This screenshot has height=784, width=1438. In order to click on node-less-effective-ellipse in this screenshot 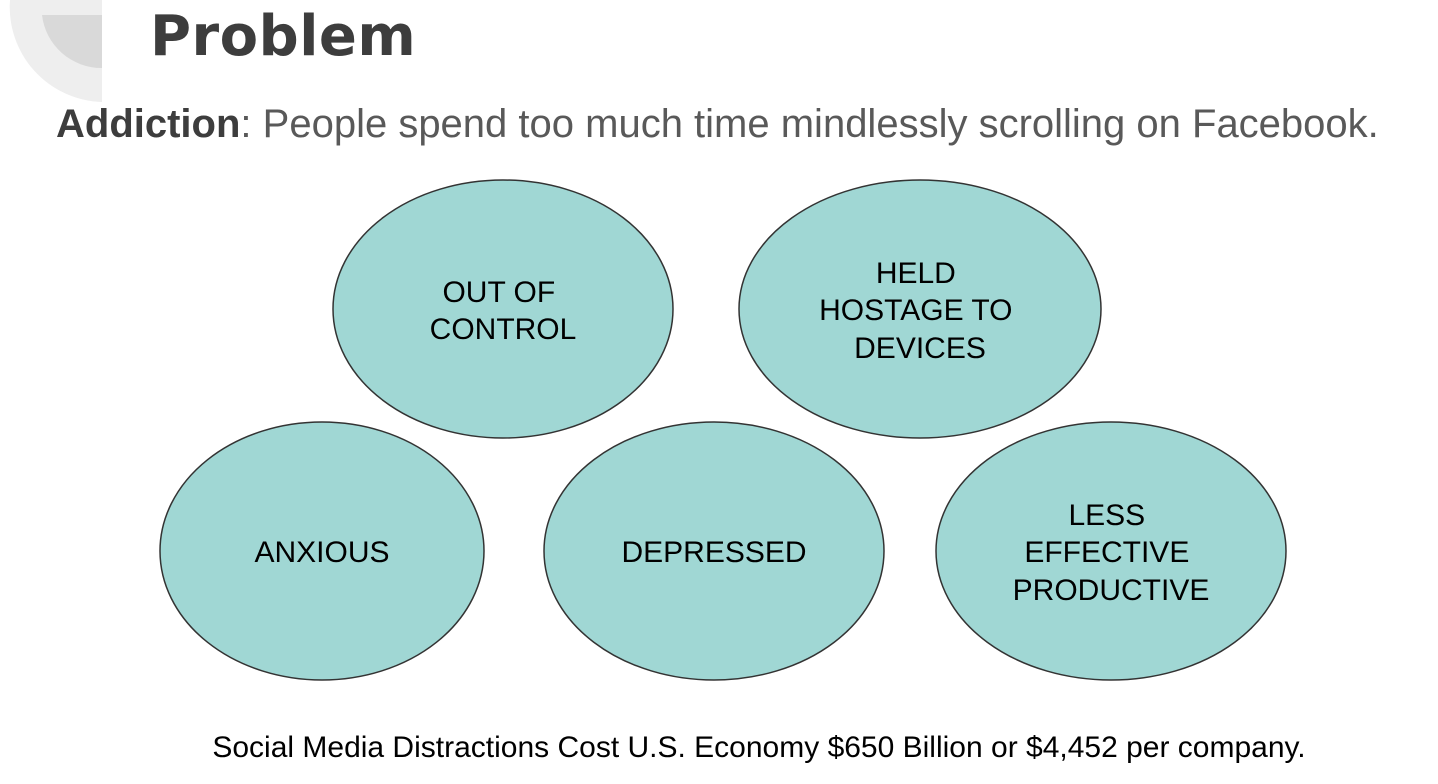, I will do `click(1111, 551)`.